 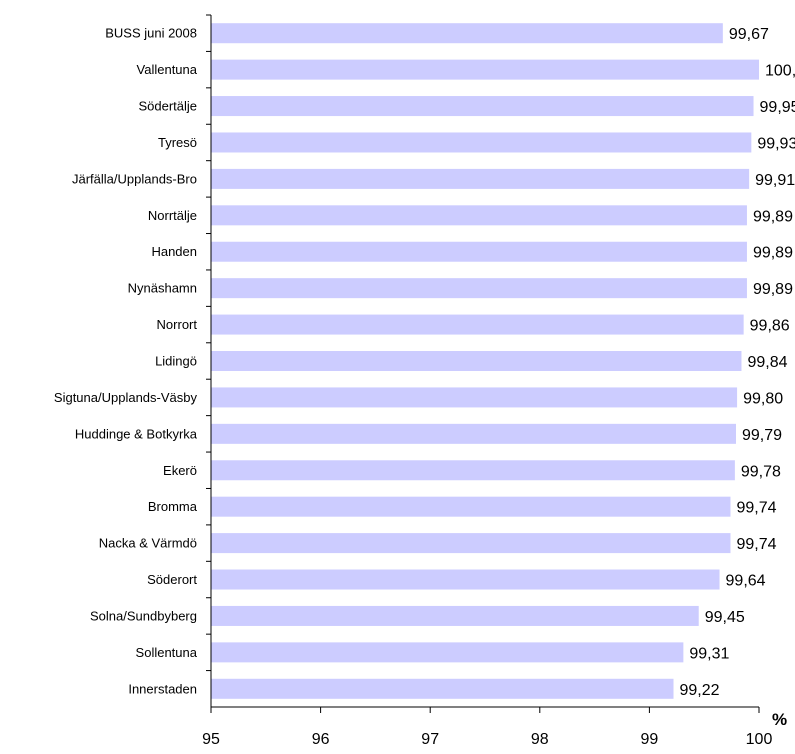 I want to click on value-label: 99,95, so click(x=777, y=107).